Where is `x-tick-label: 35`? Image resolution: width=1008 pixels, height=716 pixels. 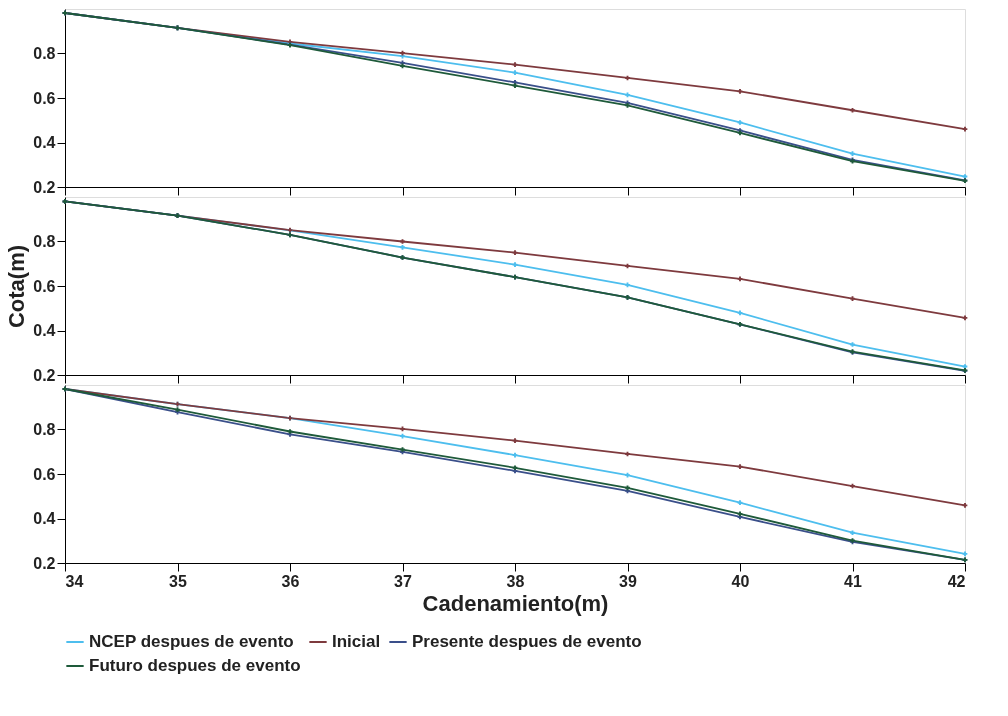 x-tick-label: 35 is located at coordinates (178, 581).